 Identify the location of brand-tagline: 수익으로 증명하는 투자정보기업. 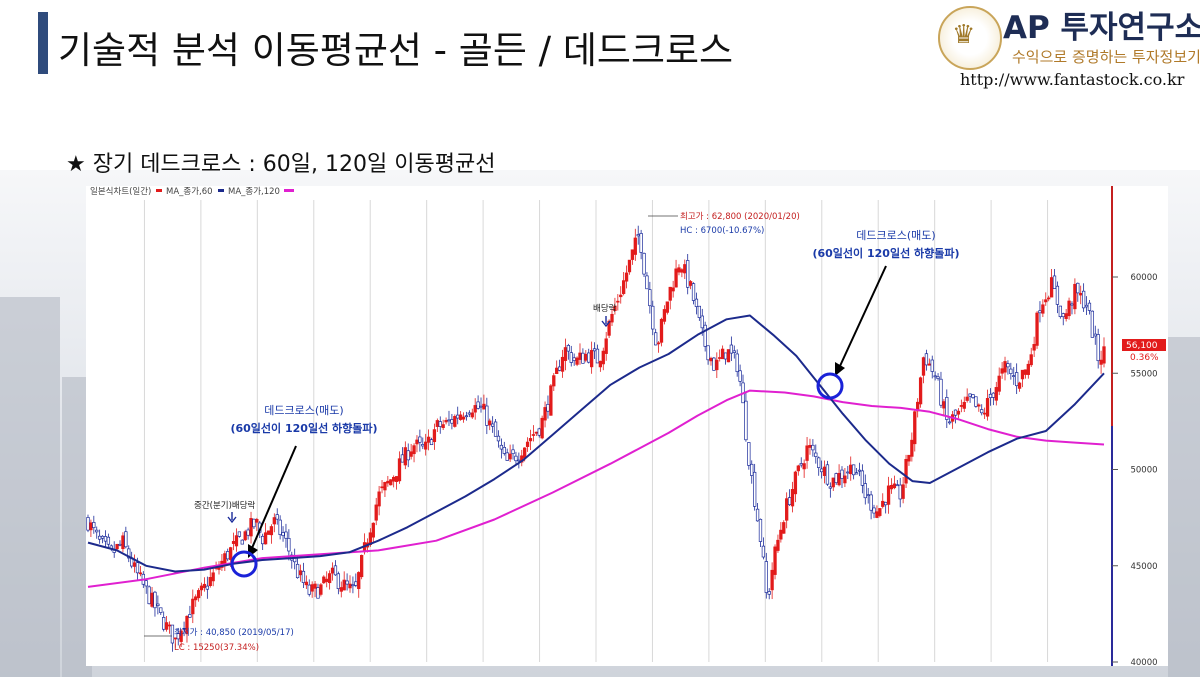
(1106, 57).